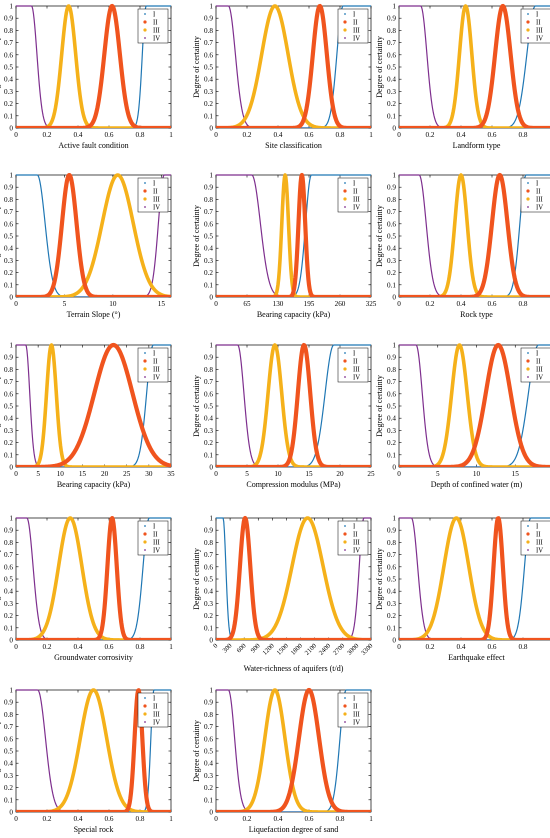 This screenshot has width=550, height=838. I want to click on x-tick-label: 195, so click(309, 304).